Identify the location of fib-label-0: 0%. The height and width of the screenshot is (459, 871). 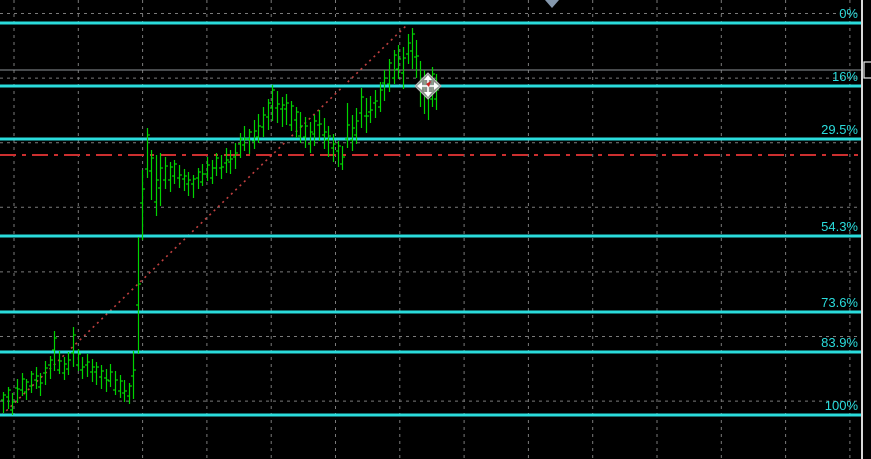
(848, 13).